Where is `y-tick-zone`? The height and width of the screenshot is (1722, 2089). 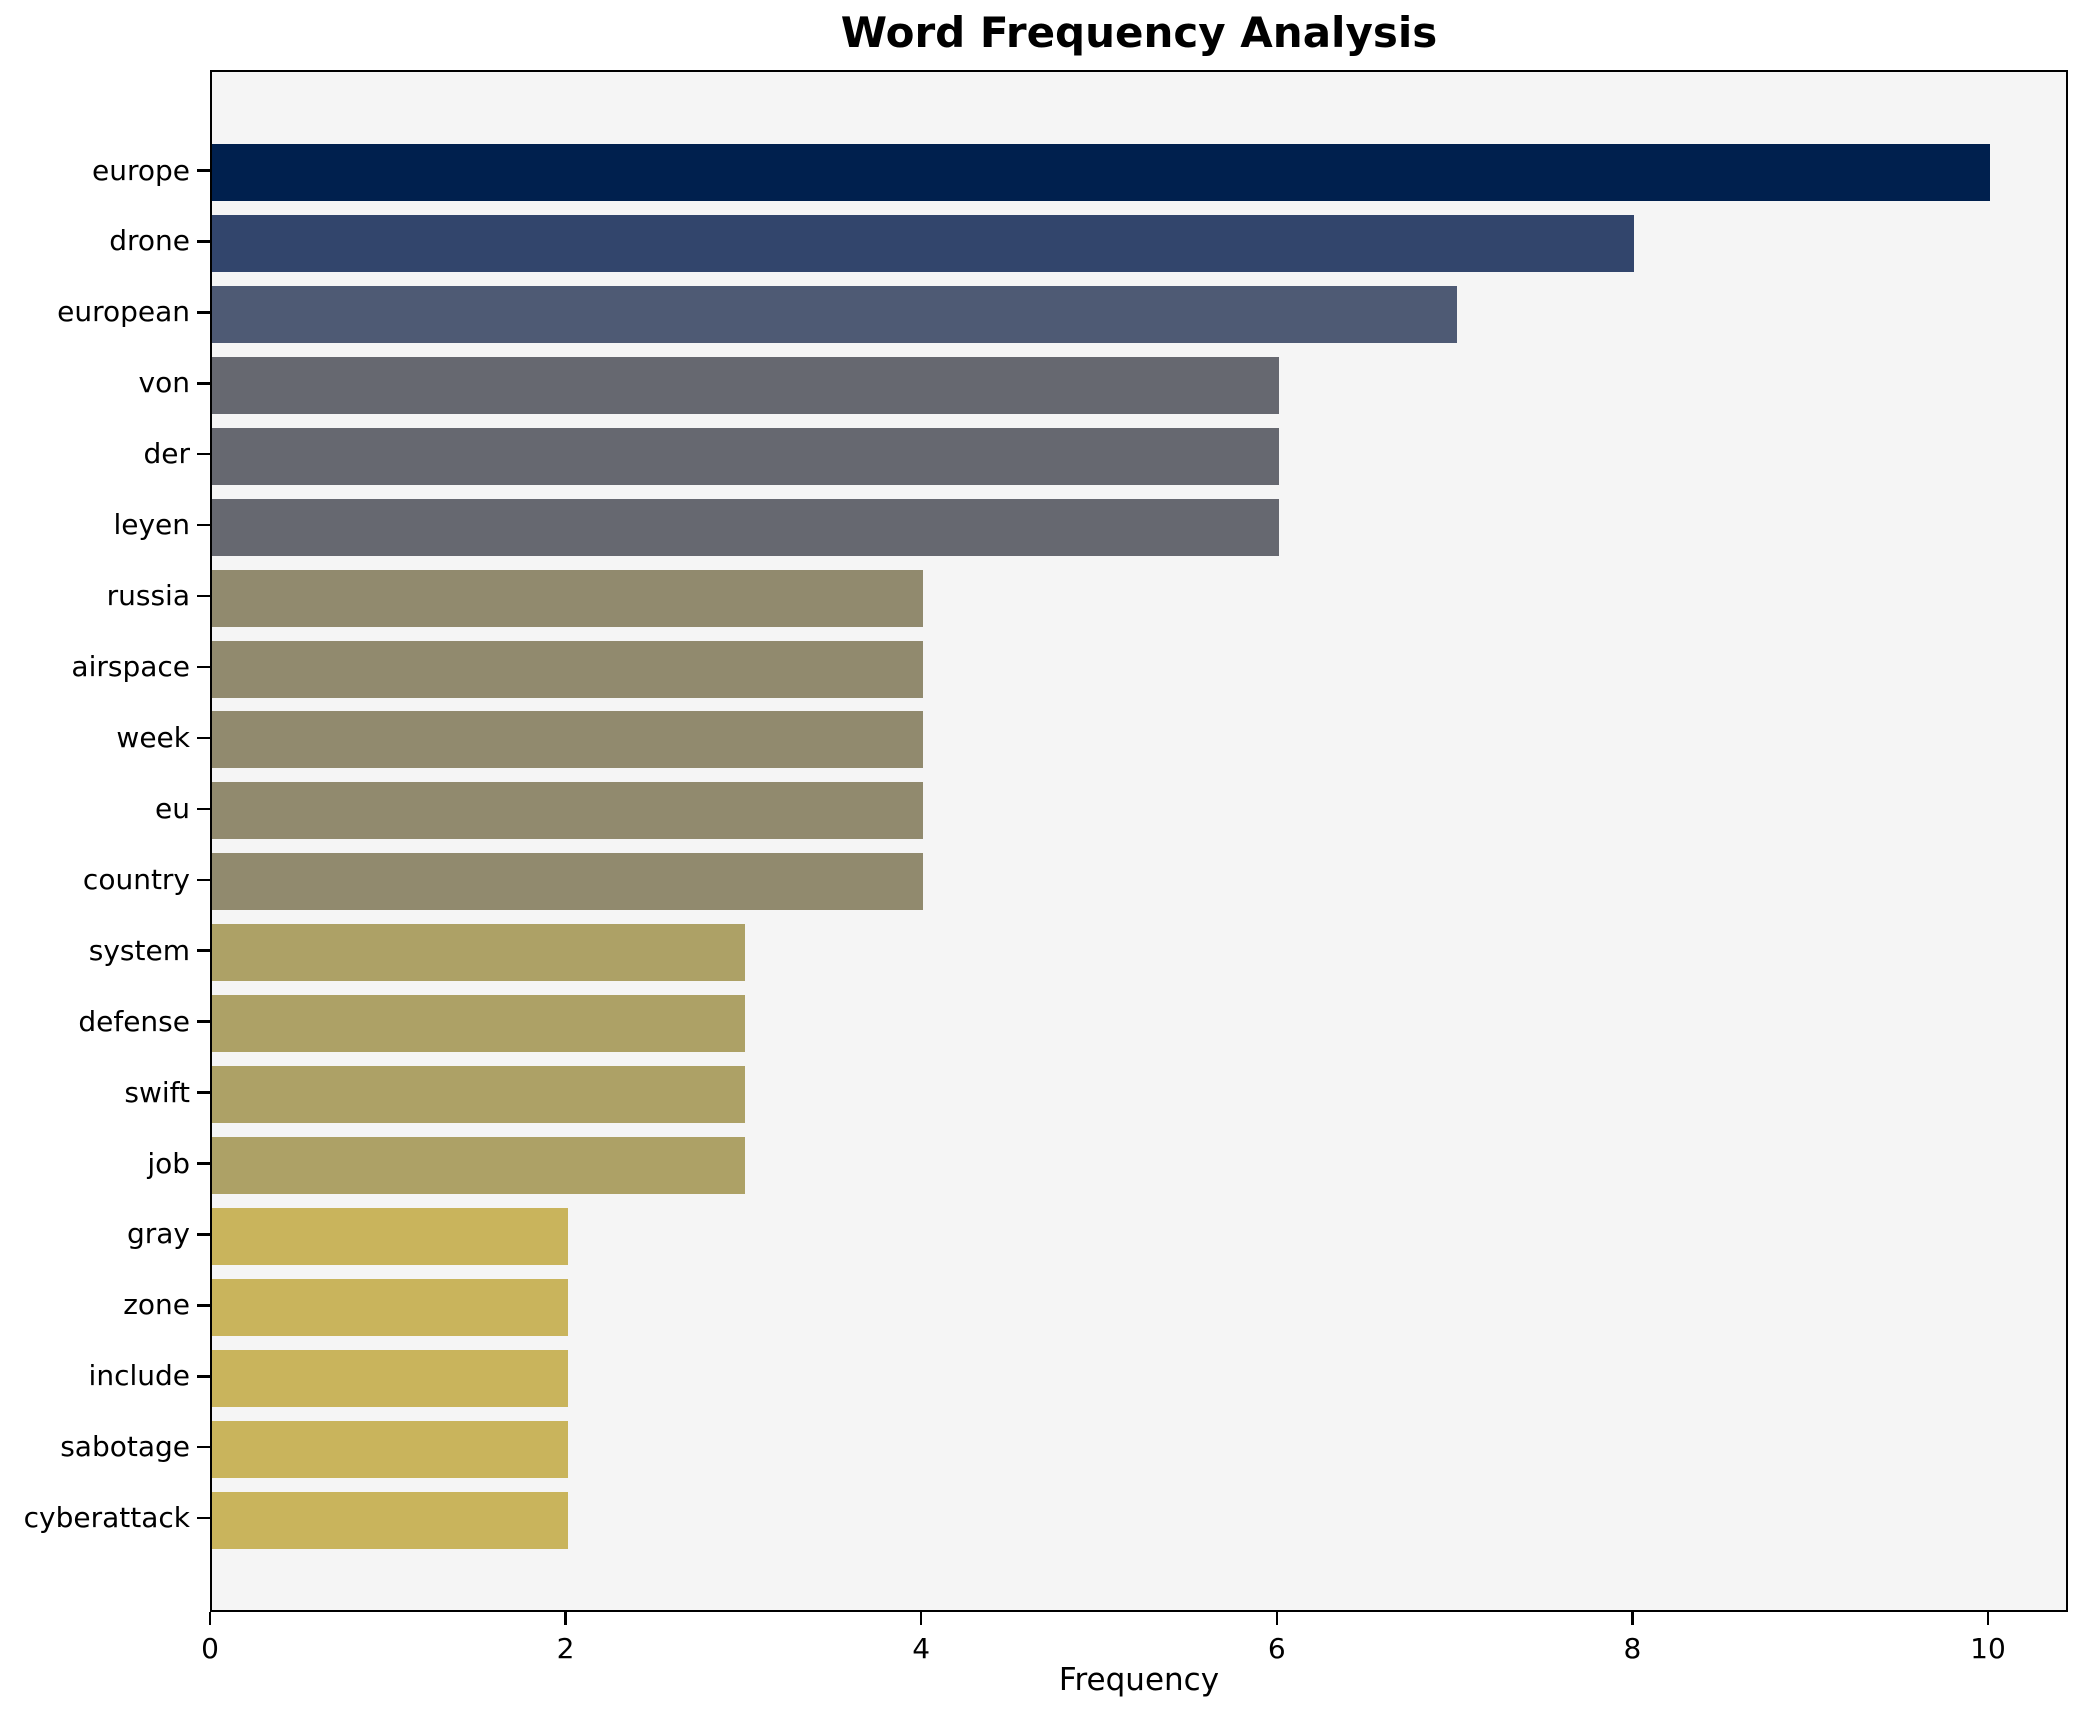
y-tick-zone is located at coordinates (203, 1305).